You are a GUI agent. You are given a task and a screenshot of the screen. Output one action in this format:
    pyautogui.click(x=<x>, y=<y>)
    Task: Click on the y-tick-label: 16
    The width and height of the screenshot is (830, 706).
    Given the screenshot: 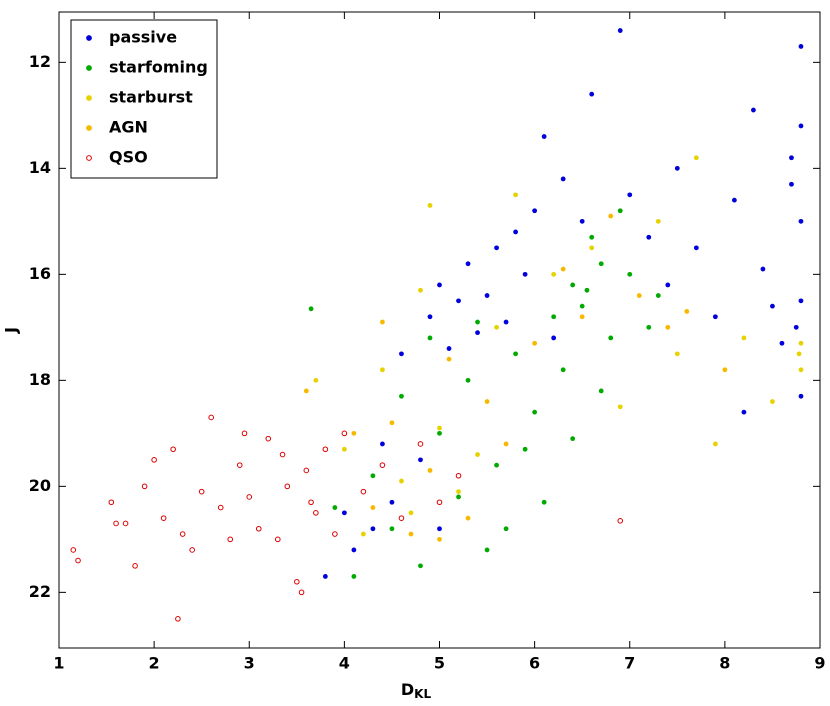 What is the action you would take?
    pyautogui.click(x=40, y=273)
    